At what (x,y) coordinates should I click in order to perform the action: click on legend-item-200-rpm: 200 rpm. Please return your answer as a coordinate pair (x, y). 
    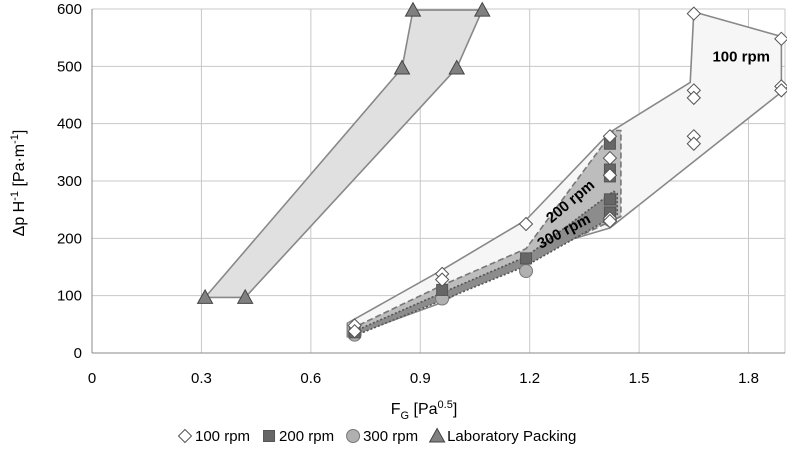
    Looking at the image, I should click on (298, 436).